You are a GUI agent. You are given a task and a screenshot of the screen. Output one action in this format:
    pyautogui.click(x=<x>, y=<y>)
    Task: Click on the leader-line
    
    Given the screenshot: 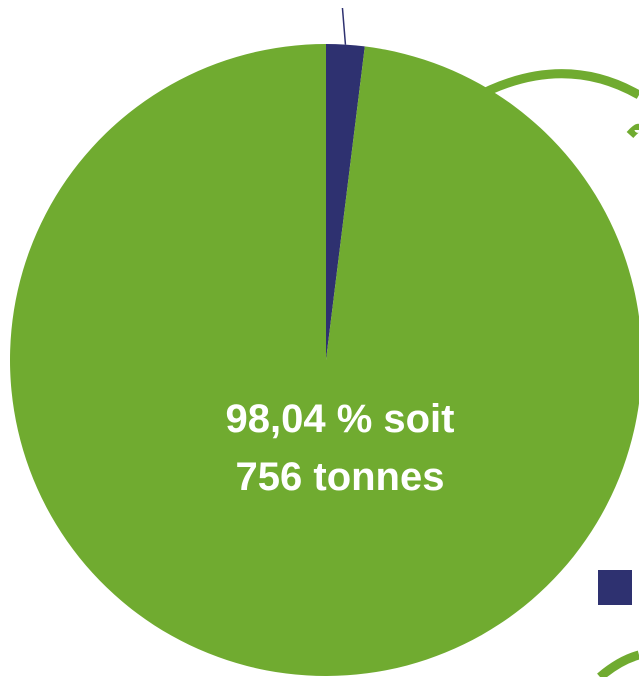 What is the action you would take?
    pyautogui.click(x=344, y=26)
    